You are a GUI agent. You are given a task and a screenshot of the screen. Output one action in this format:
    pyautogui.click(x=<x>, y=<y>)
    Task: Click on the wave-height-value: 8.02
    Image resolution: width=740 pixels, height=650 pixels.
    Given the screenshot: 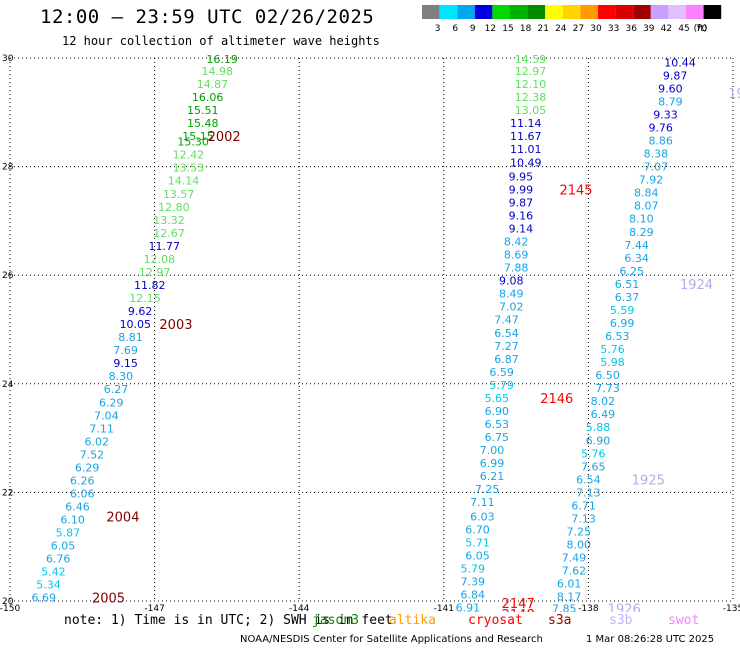 What is the action you would take?
    pyautogui.click(x=603, y=401)
    